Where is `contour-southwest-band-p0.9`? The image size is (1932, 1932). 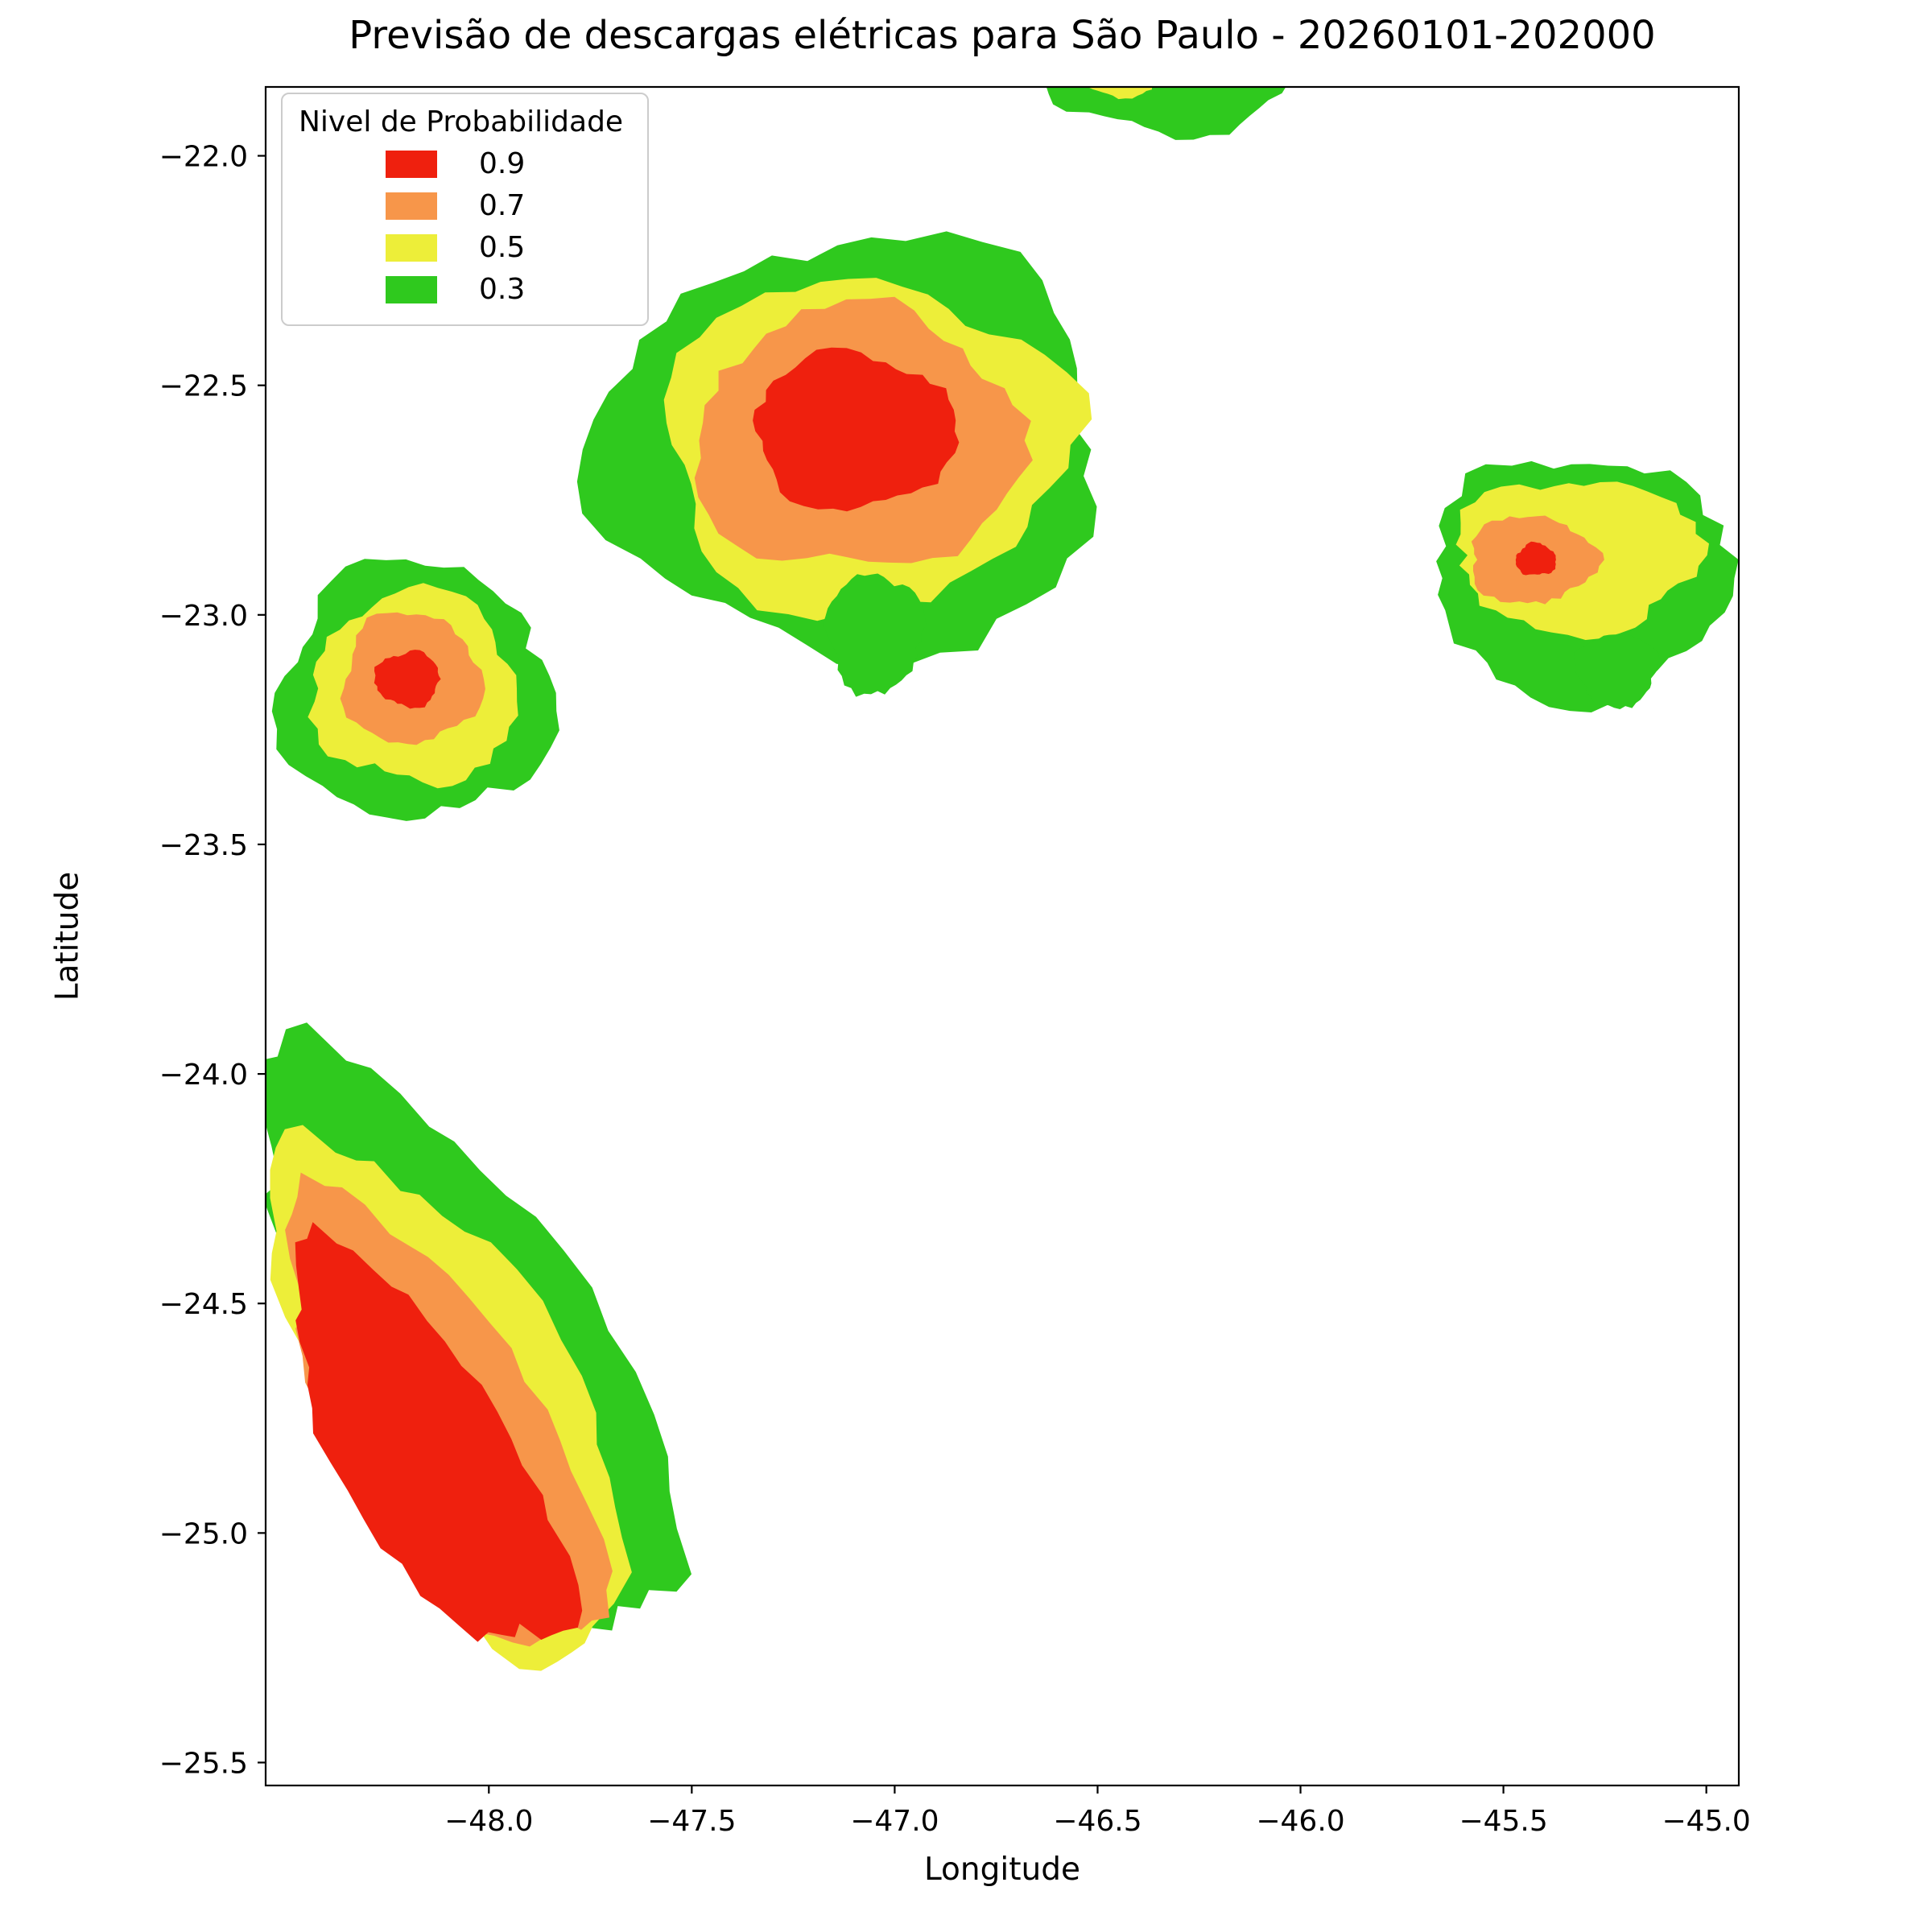
contour-southwest-band-p0.9 is located at coordinates (439, 1432).